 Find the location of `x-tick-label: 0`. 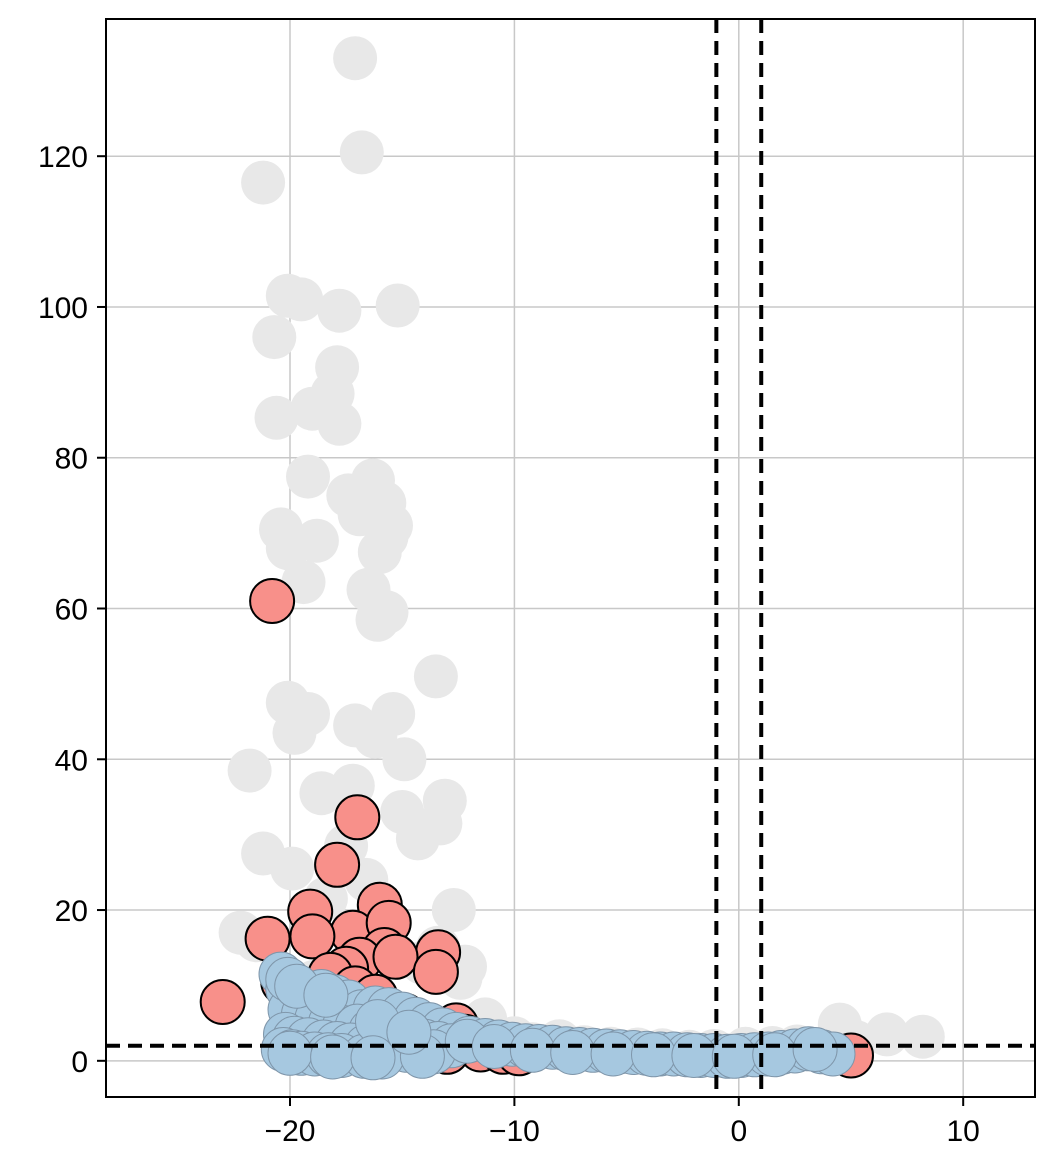

x-tick-label: 0 is located at coordinates (738, 1131).